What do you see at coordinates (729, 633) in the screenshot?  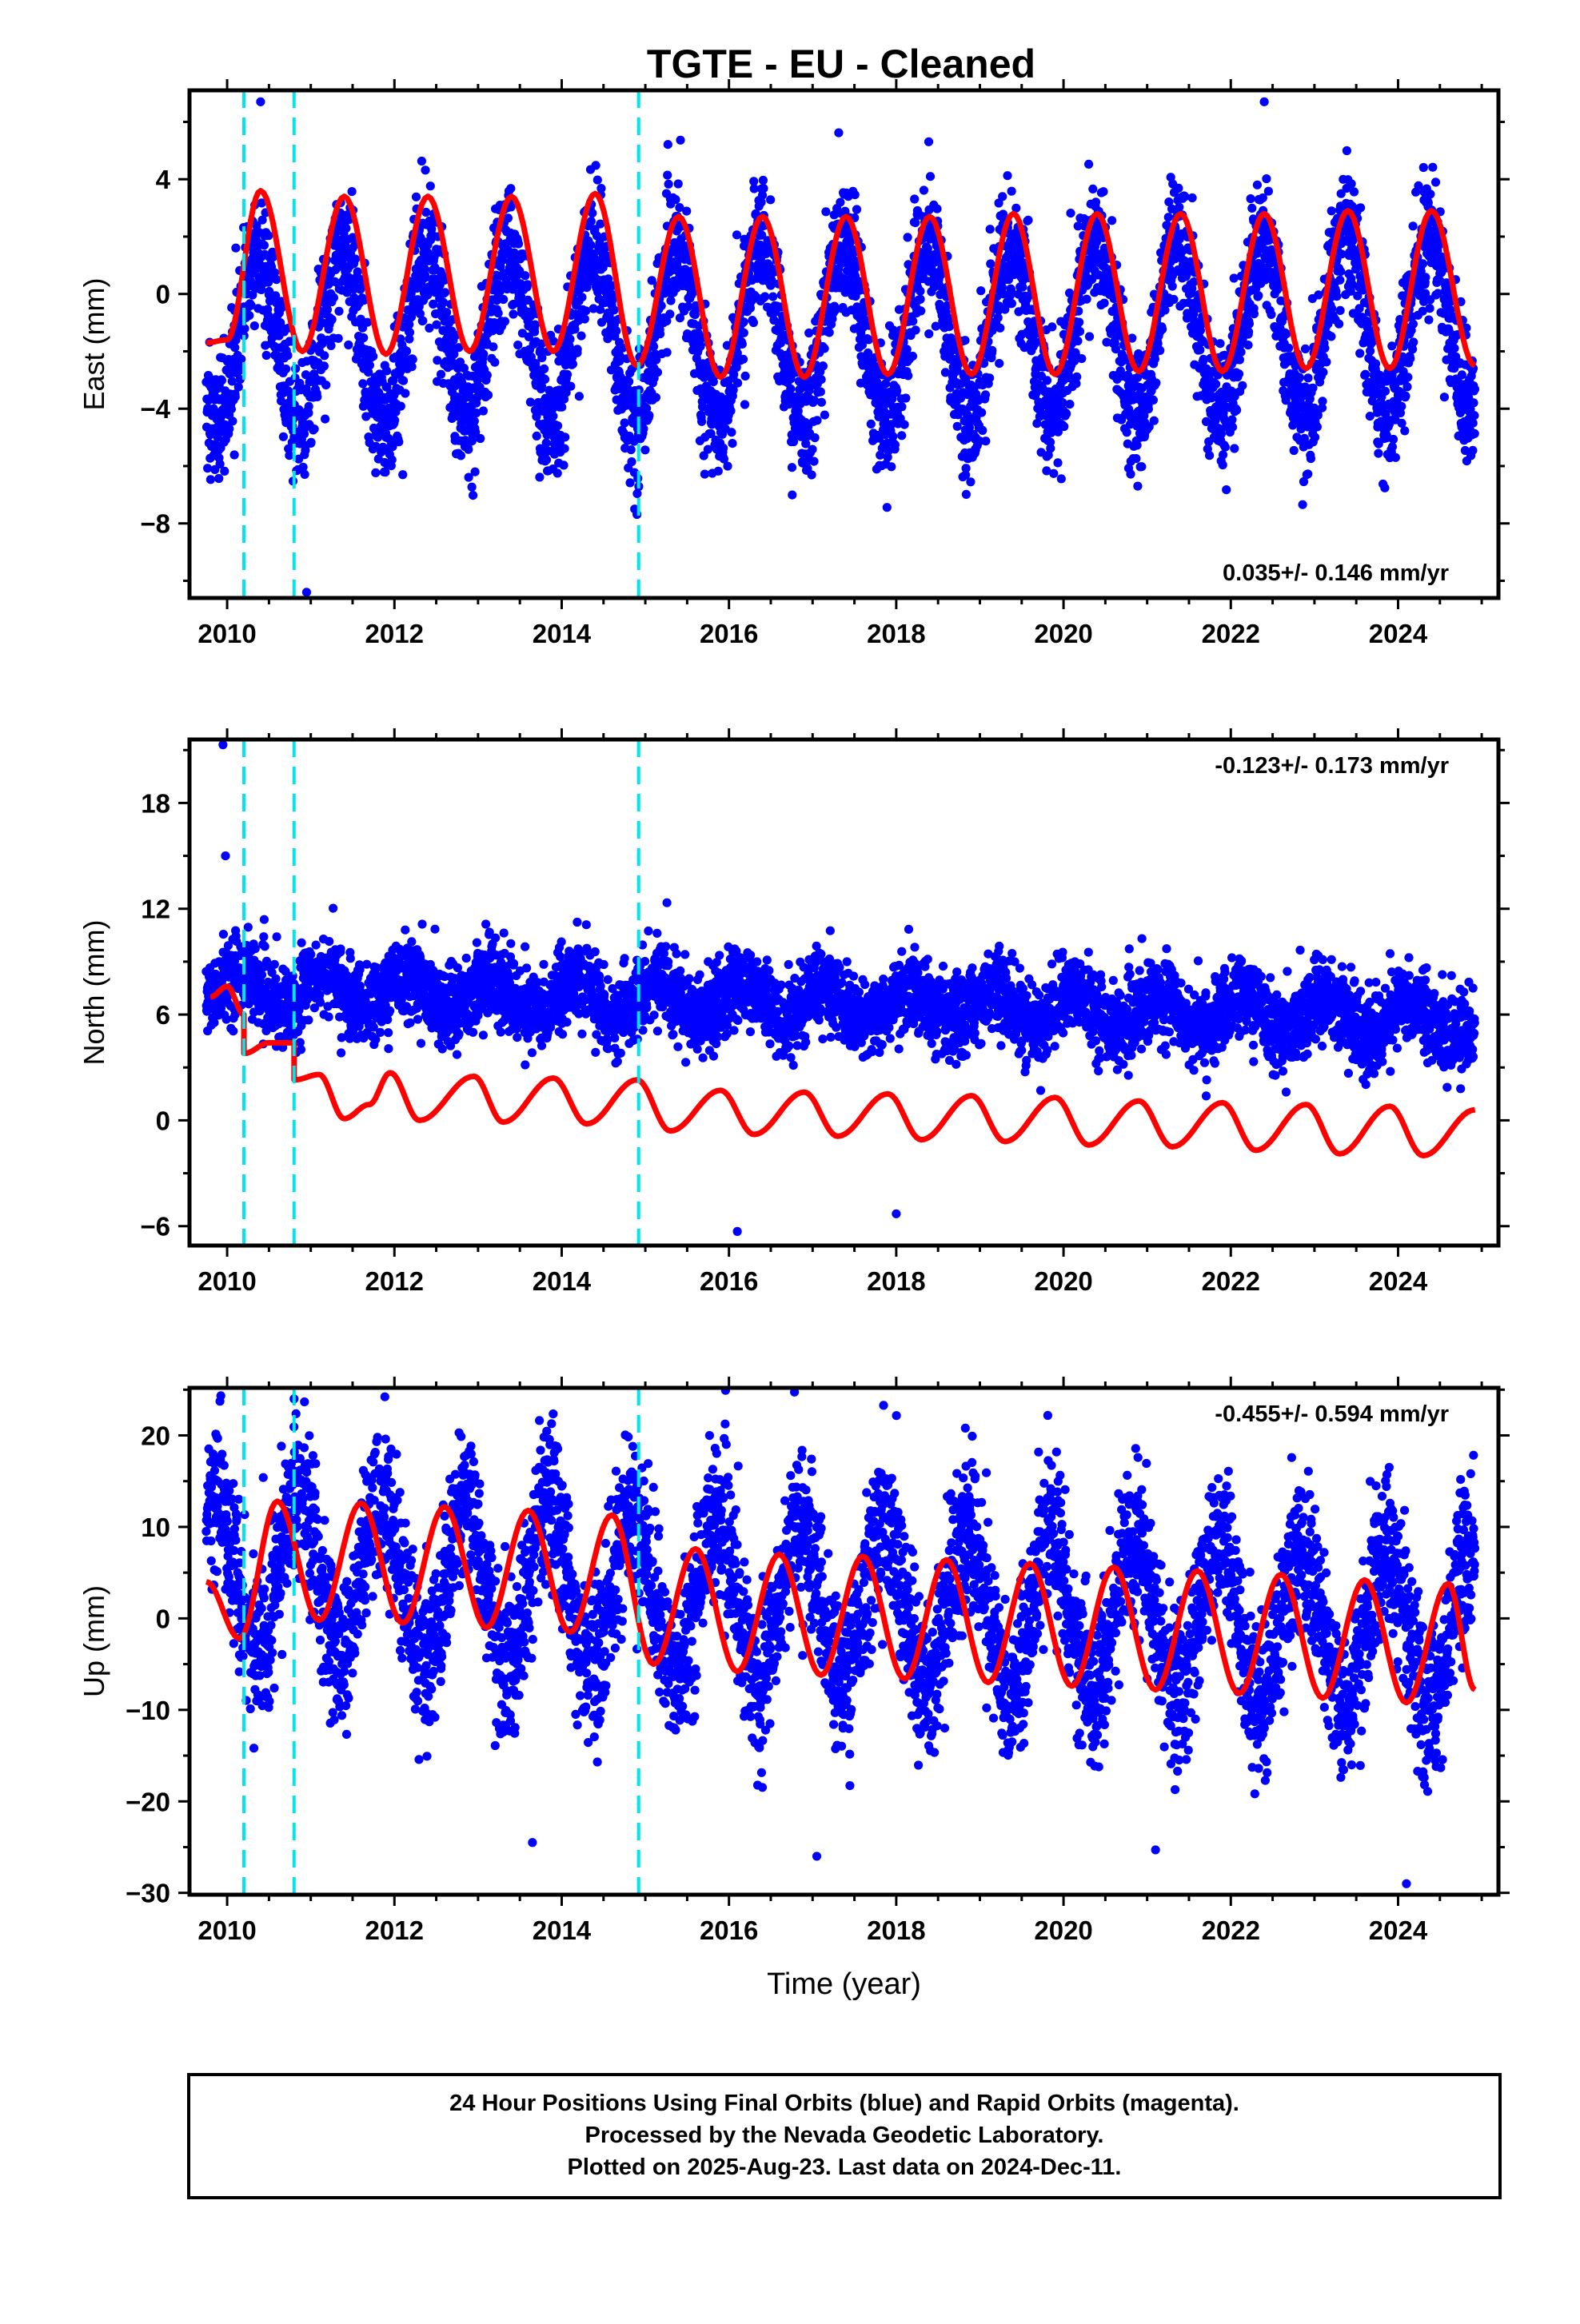 I see `x-tick-label: 2016` at bounding box center [729, 633].